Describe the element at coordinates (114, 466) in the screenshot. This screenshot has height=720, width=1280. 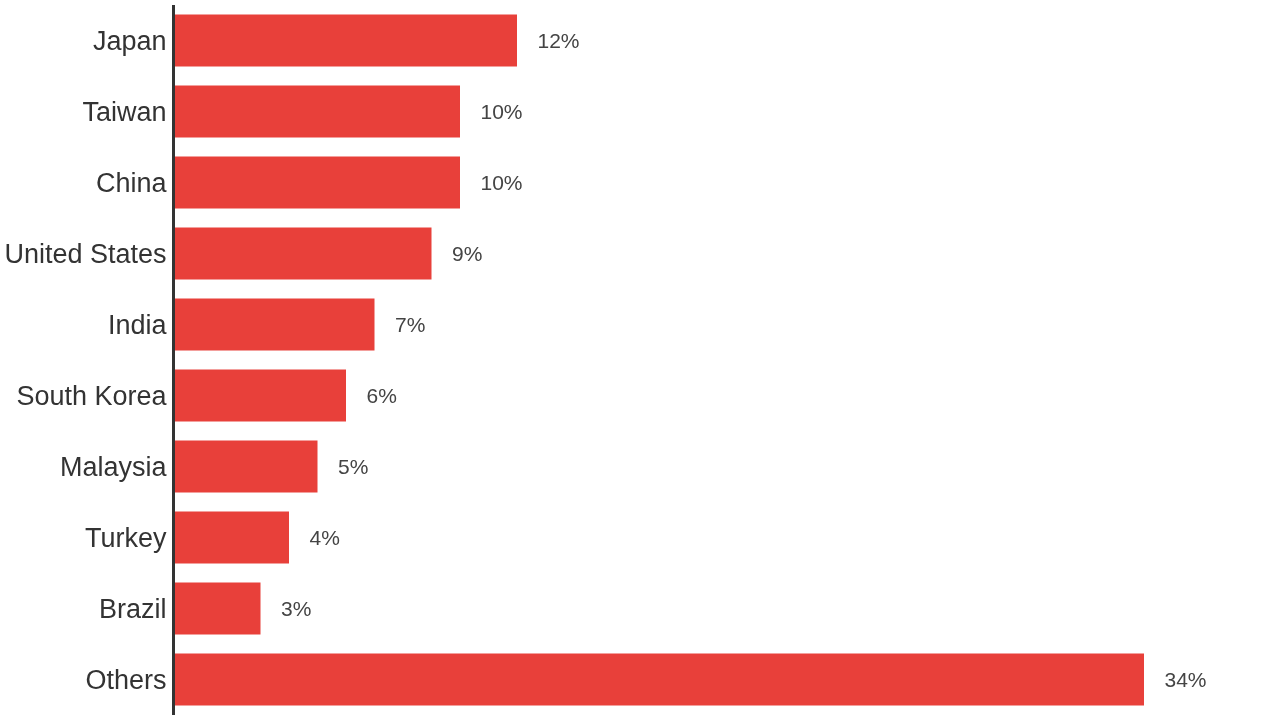
I see `y-tick-label: Malaysia` at that location.